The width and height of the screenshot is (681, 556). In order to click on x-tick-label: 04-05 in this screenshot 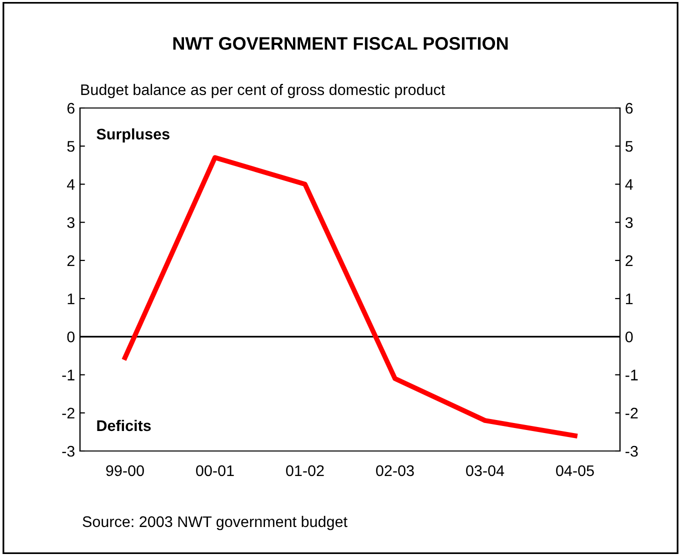, I will do `click(575, 470)`.